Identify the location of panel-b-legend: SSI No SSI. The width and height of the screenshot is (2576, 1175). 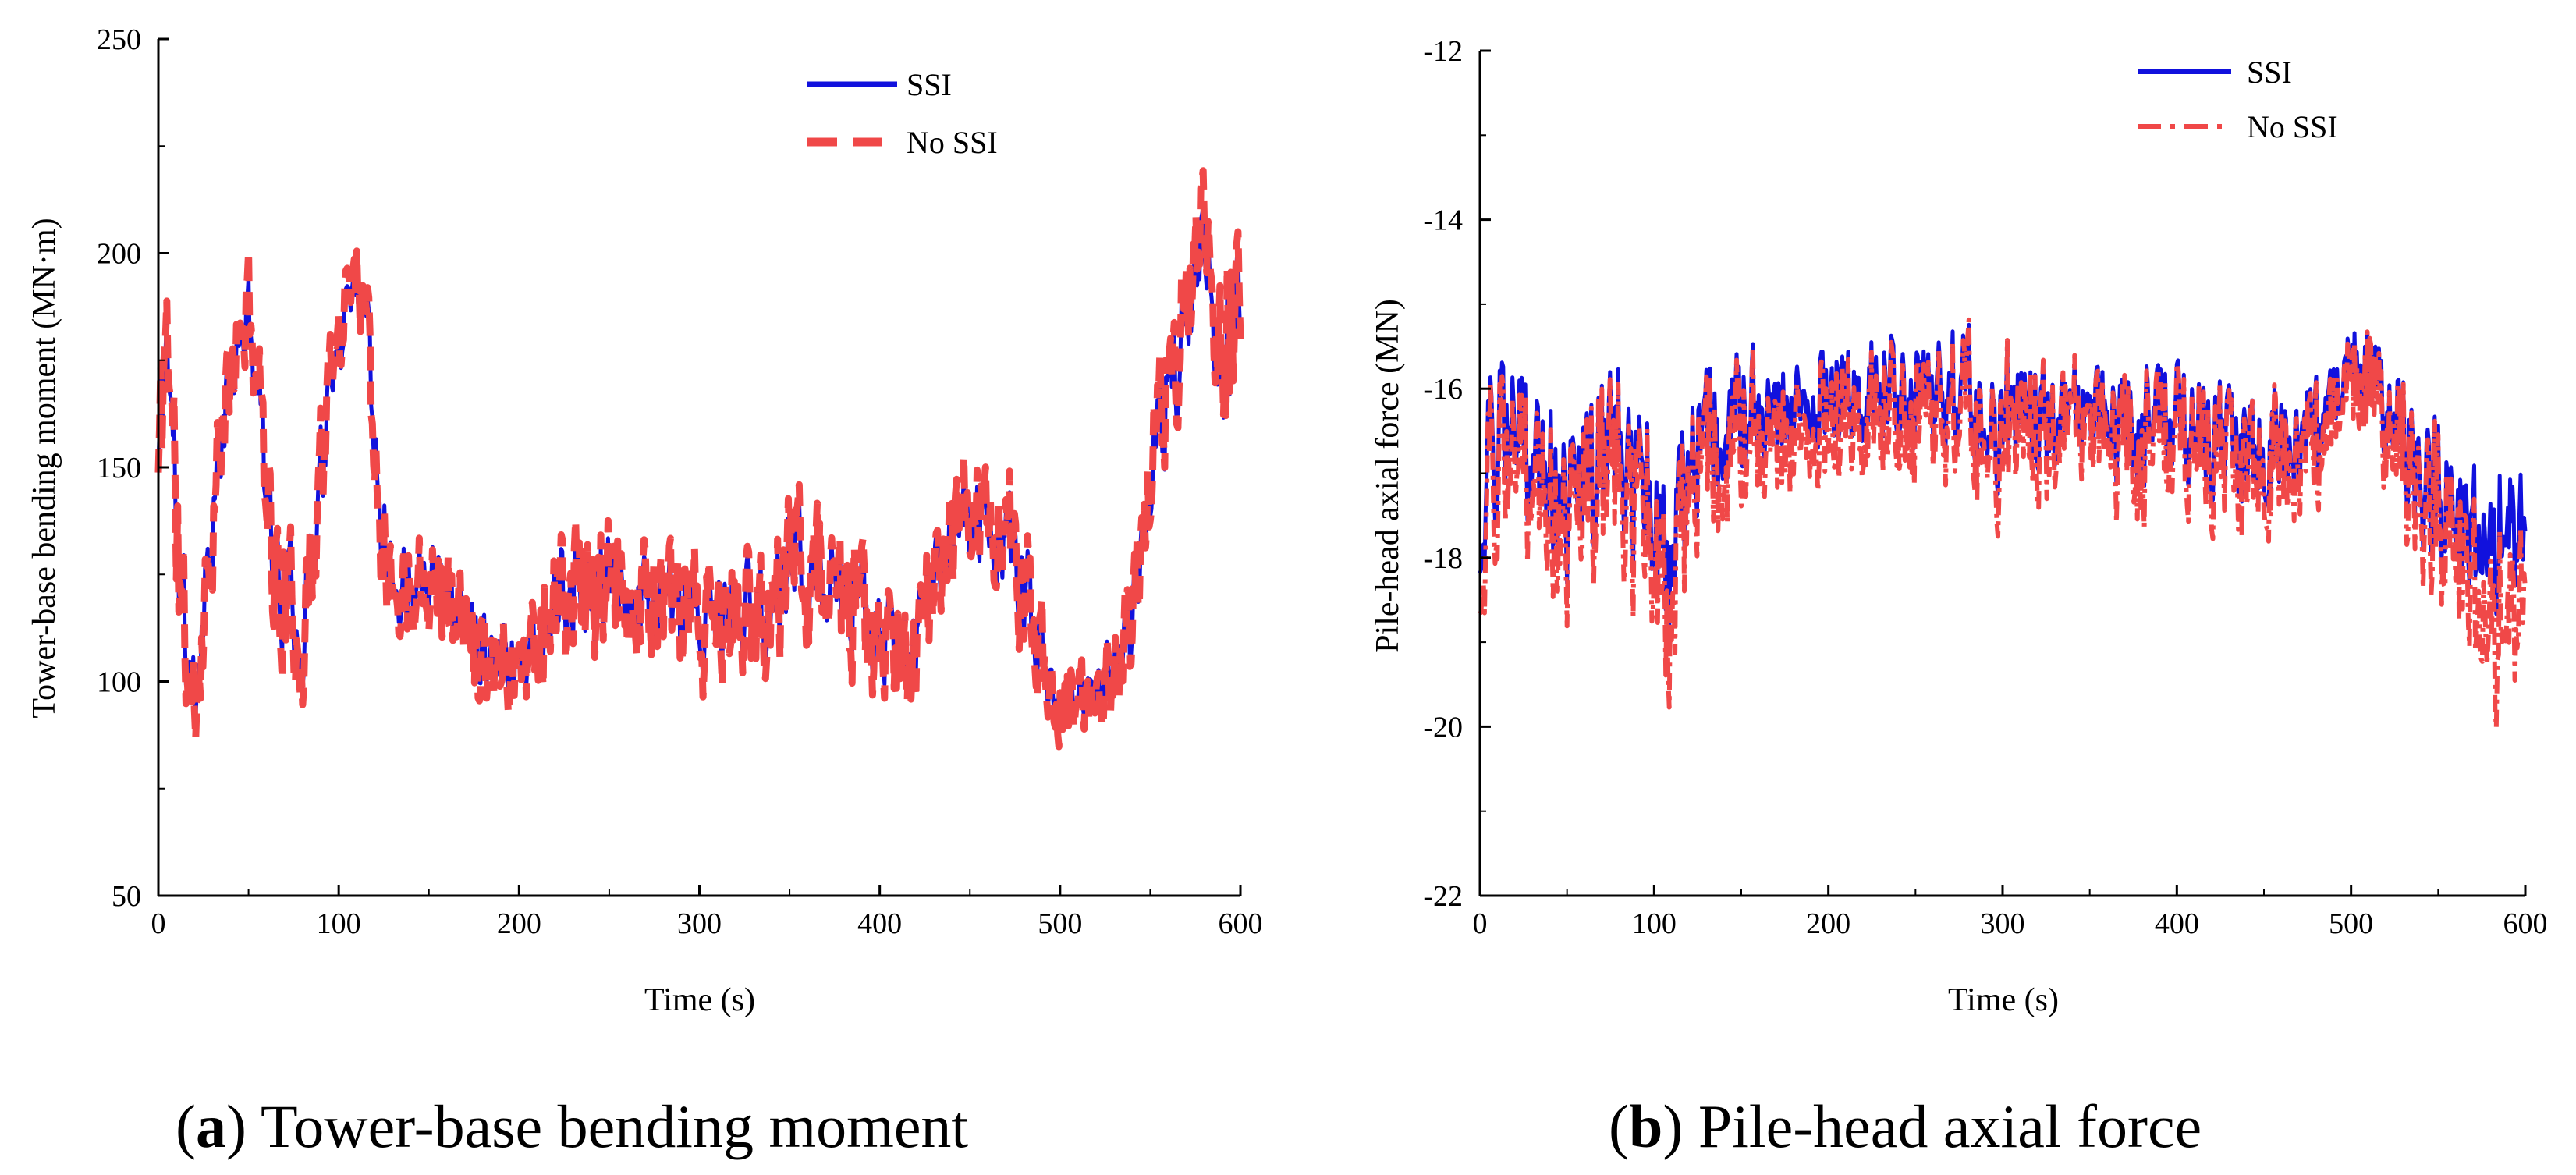
(2238, 99).